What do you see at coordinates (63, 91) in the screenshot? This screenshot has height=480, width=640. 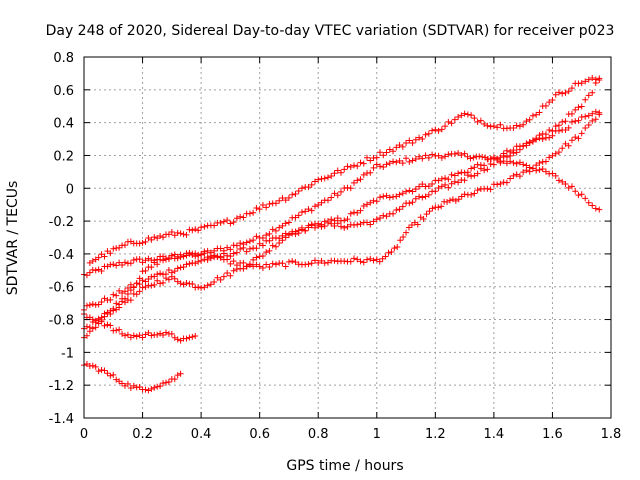 I see `y-tick-label: 0.6` at bounding box center [63, 91].